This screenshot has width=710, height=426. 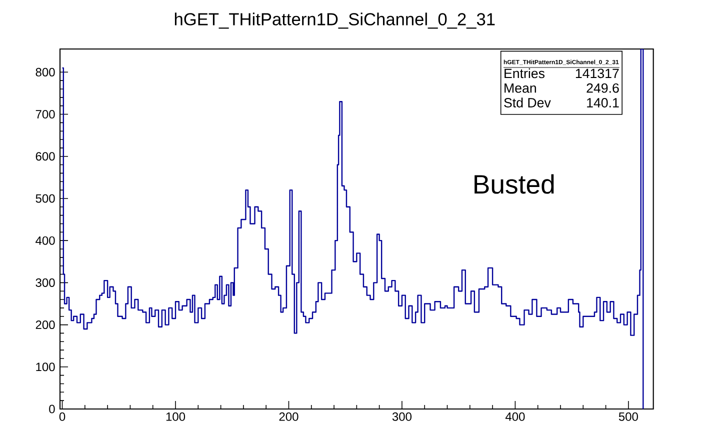 What do you see at coordinates (288, 416) in the screenshot?
I see `x-tick-label: 200` at bounding box center [288, 416].